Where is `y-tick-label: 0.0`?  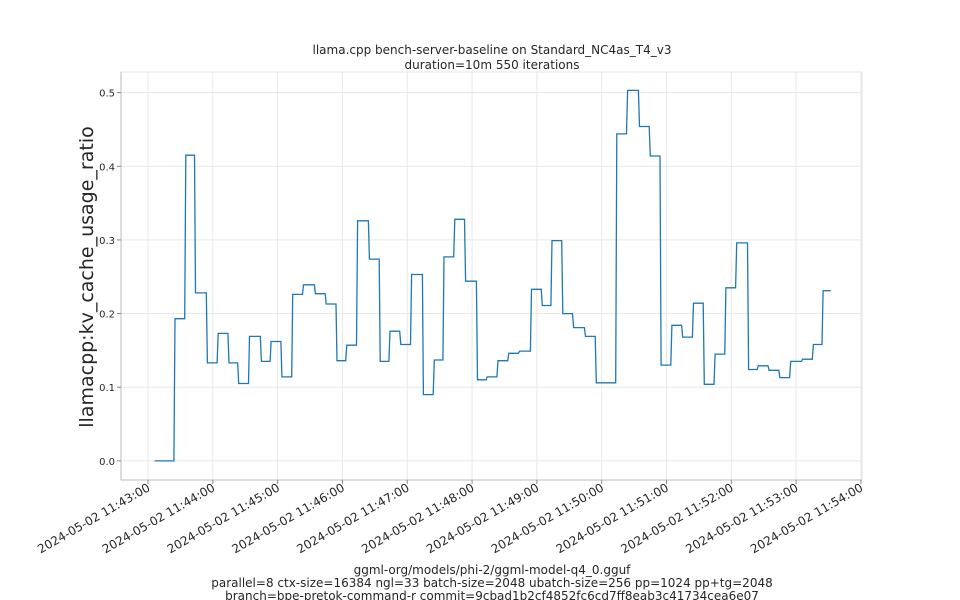 y-tick-label: 0.0 is located at coordinates (107, 462).